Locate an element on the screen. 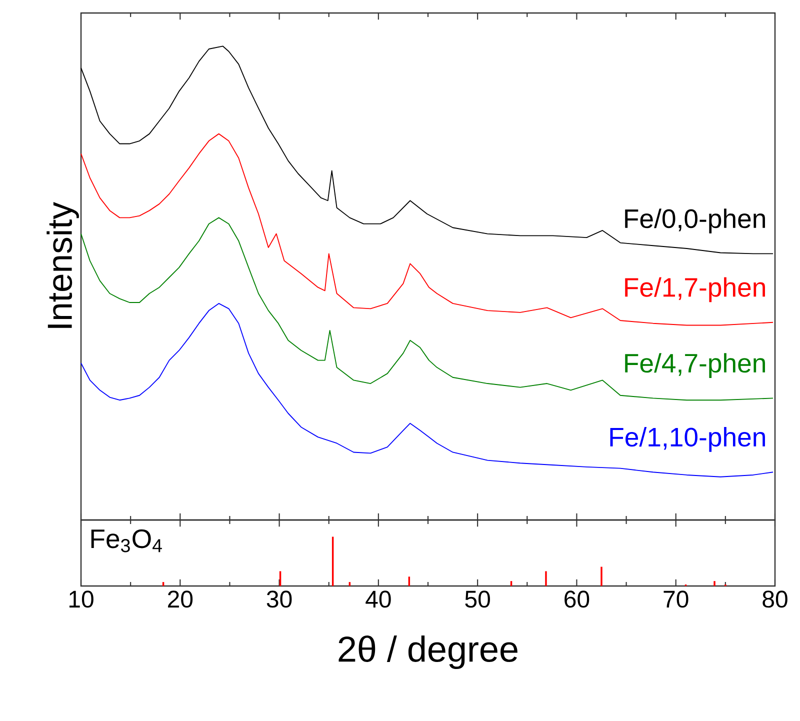 The image size is (800, 721). x-tick-label: 70 is located at coordinates (676, 599).